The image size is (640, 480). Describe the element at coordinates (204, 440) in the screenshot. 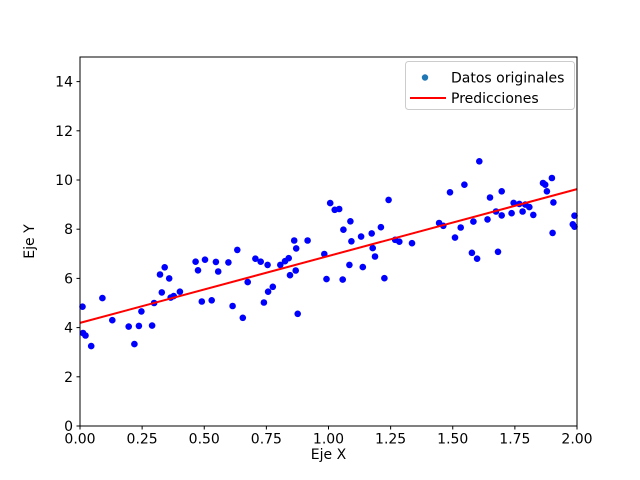

I see `x-tick-label: 0.50` at that location.